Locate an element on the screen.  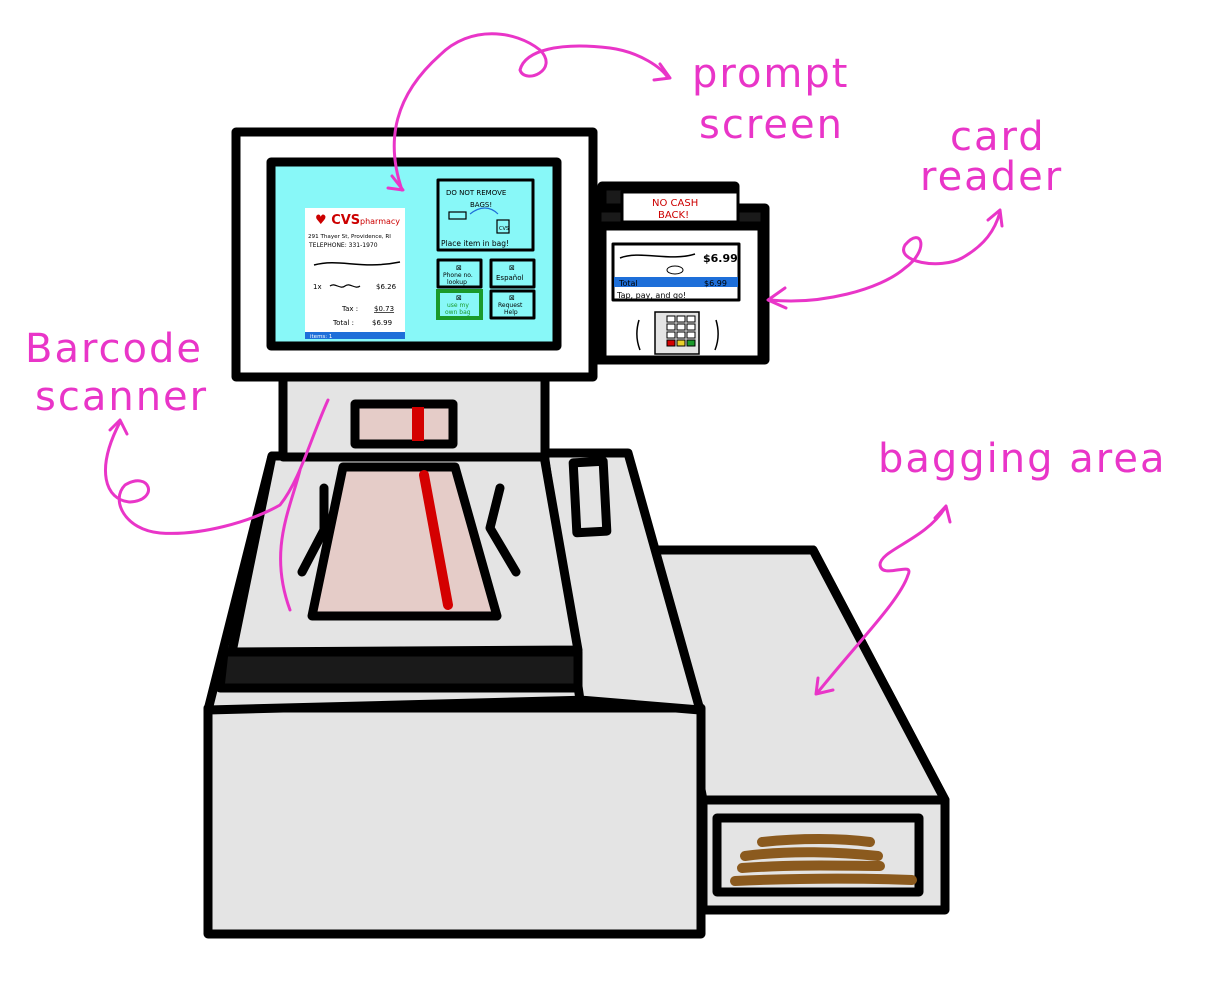
card-reader-sign-line1: NO CASH is located at coordinates (675, 203).